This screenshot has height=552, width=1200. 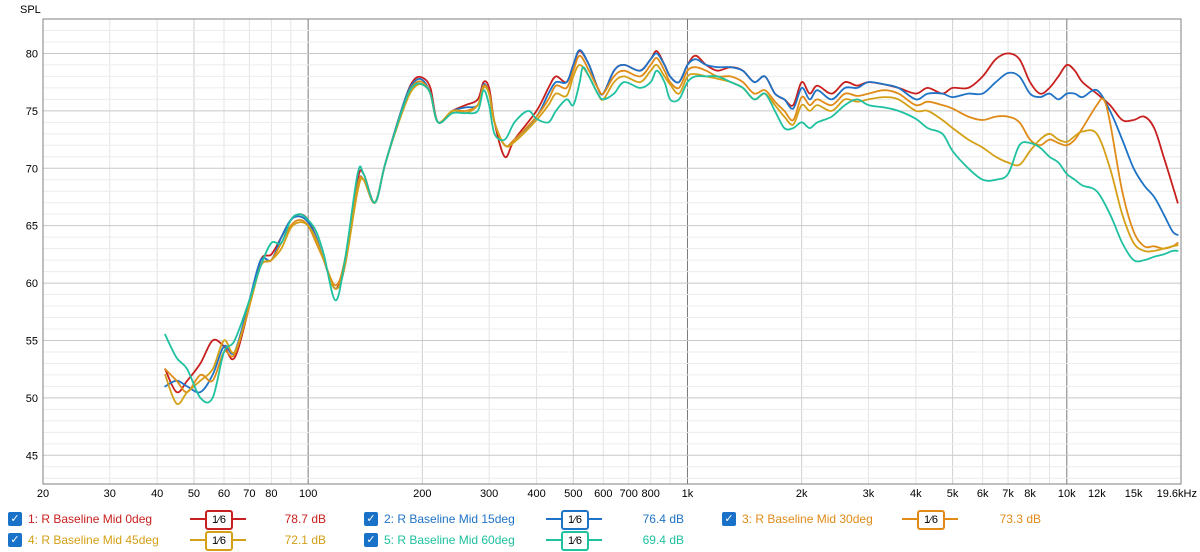 I want to click on legend-swatch-45deg: 1⁄6, so click(x=218, y=540).